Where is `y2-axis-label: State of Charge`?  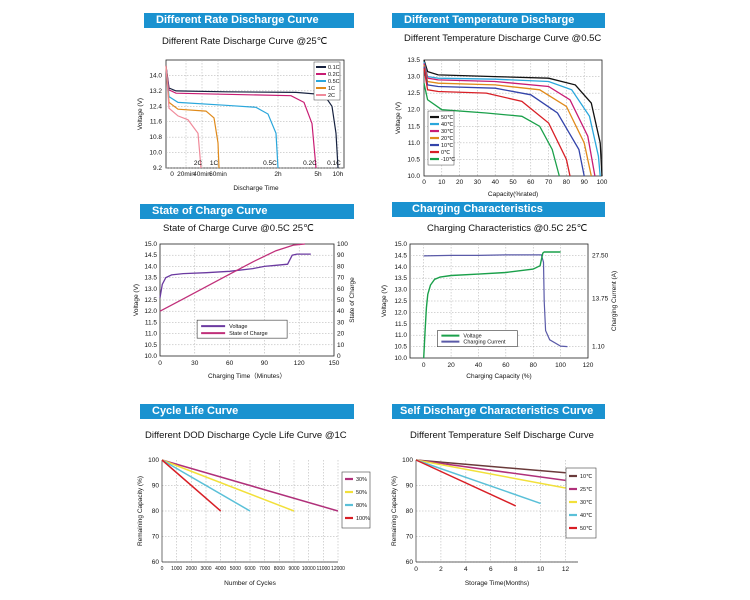
y2-axis-label: State of Charge is located at coordinates (352, 300).